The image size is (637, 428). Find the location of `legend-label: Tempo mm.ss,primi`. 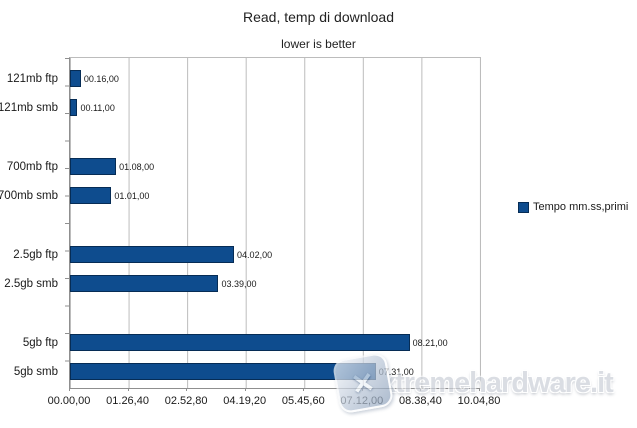

legend-label: Tempo mm.ss,primi is located at coordinates (581, 207).